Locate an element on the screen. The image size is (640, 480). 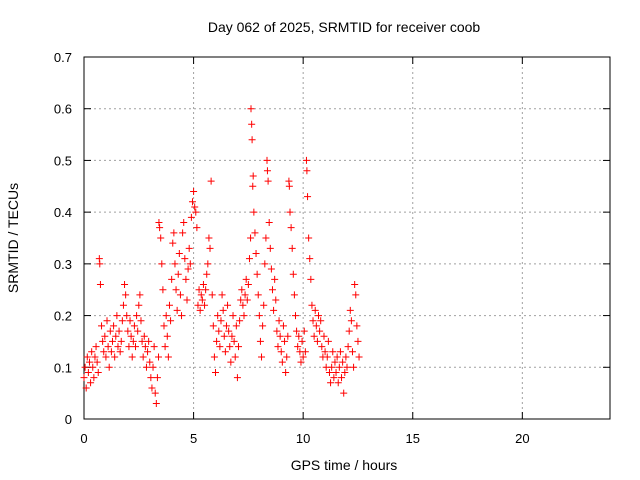
y-axis-label: SRMTID / TECUs is located at coordinates (13, 238).